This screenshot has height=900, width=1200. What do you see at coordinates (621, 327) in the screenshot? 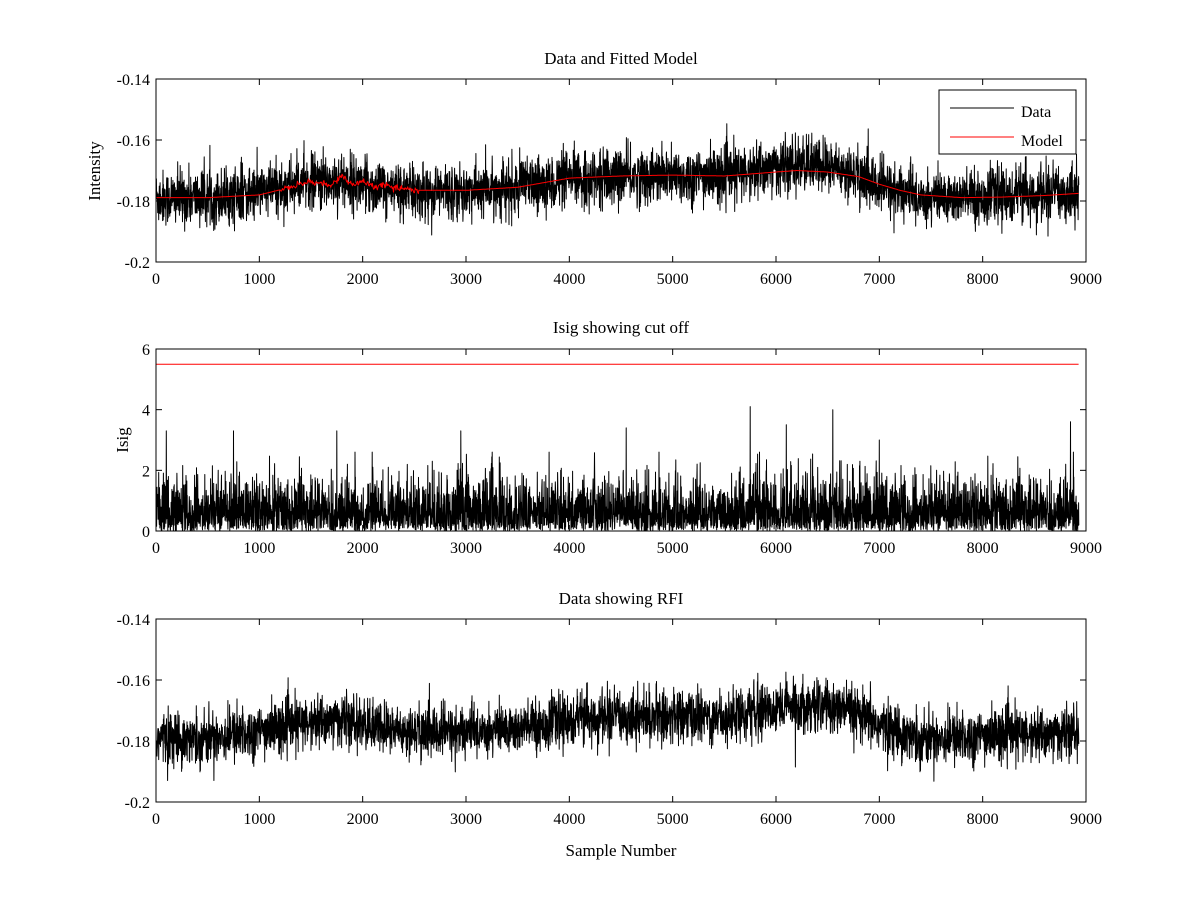
I see `chart-title: Isig showing cut off` at bounding box center [621, 327].